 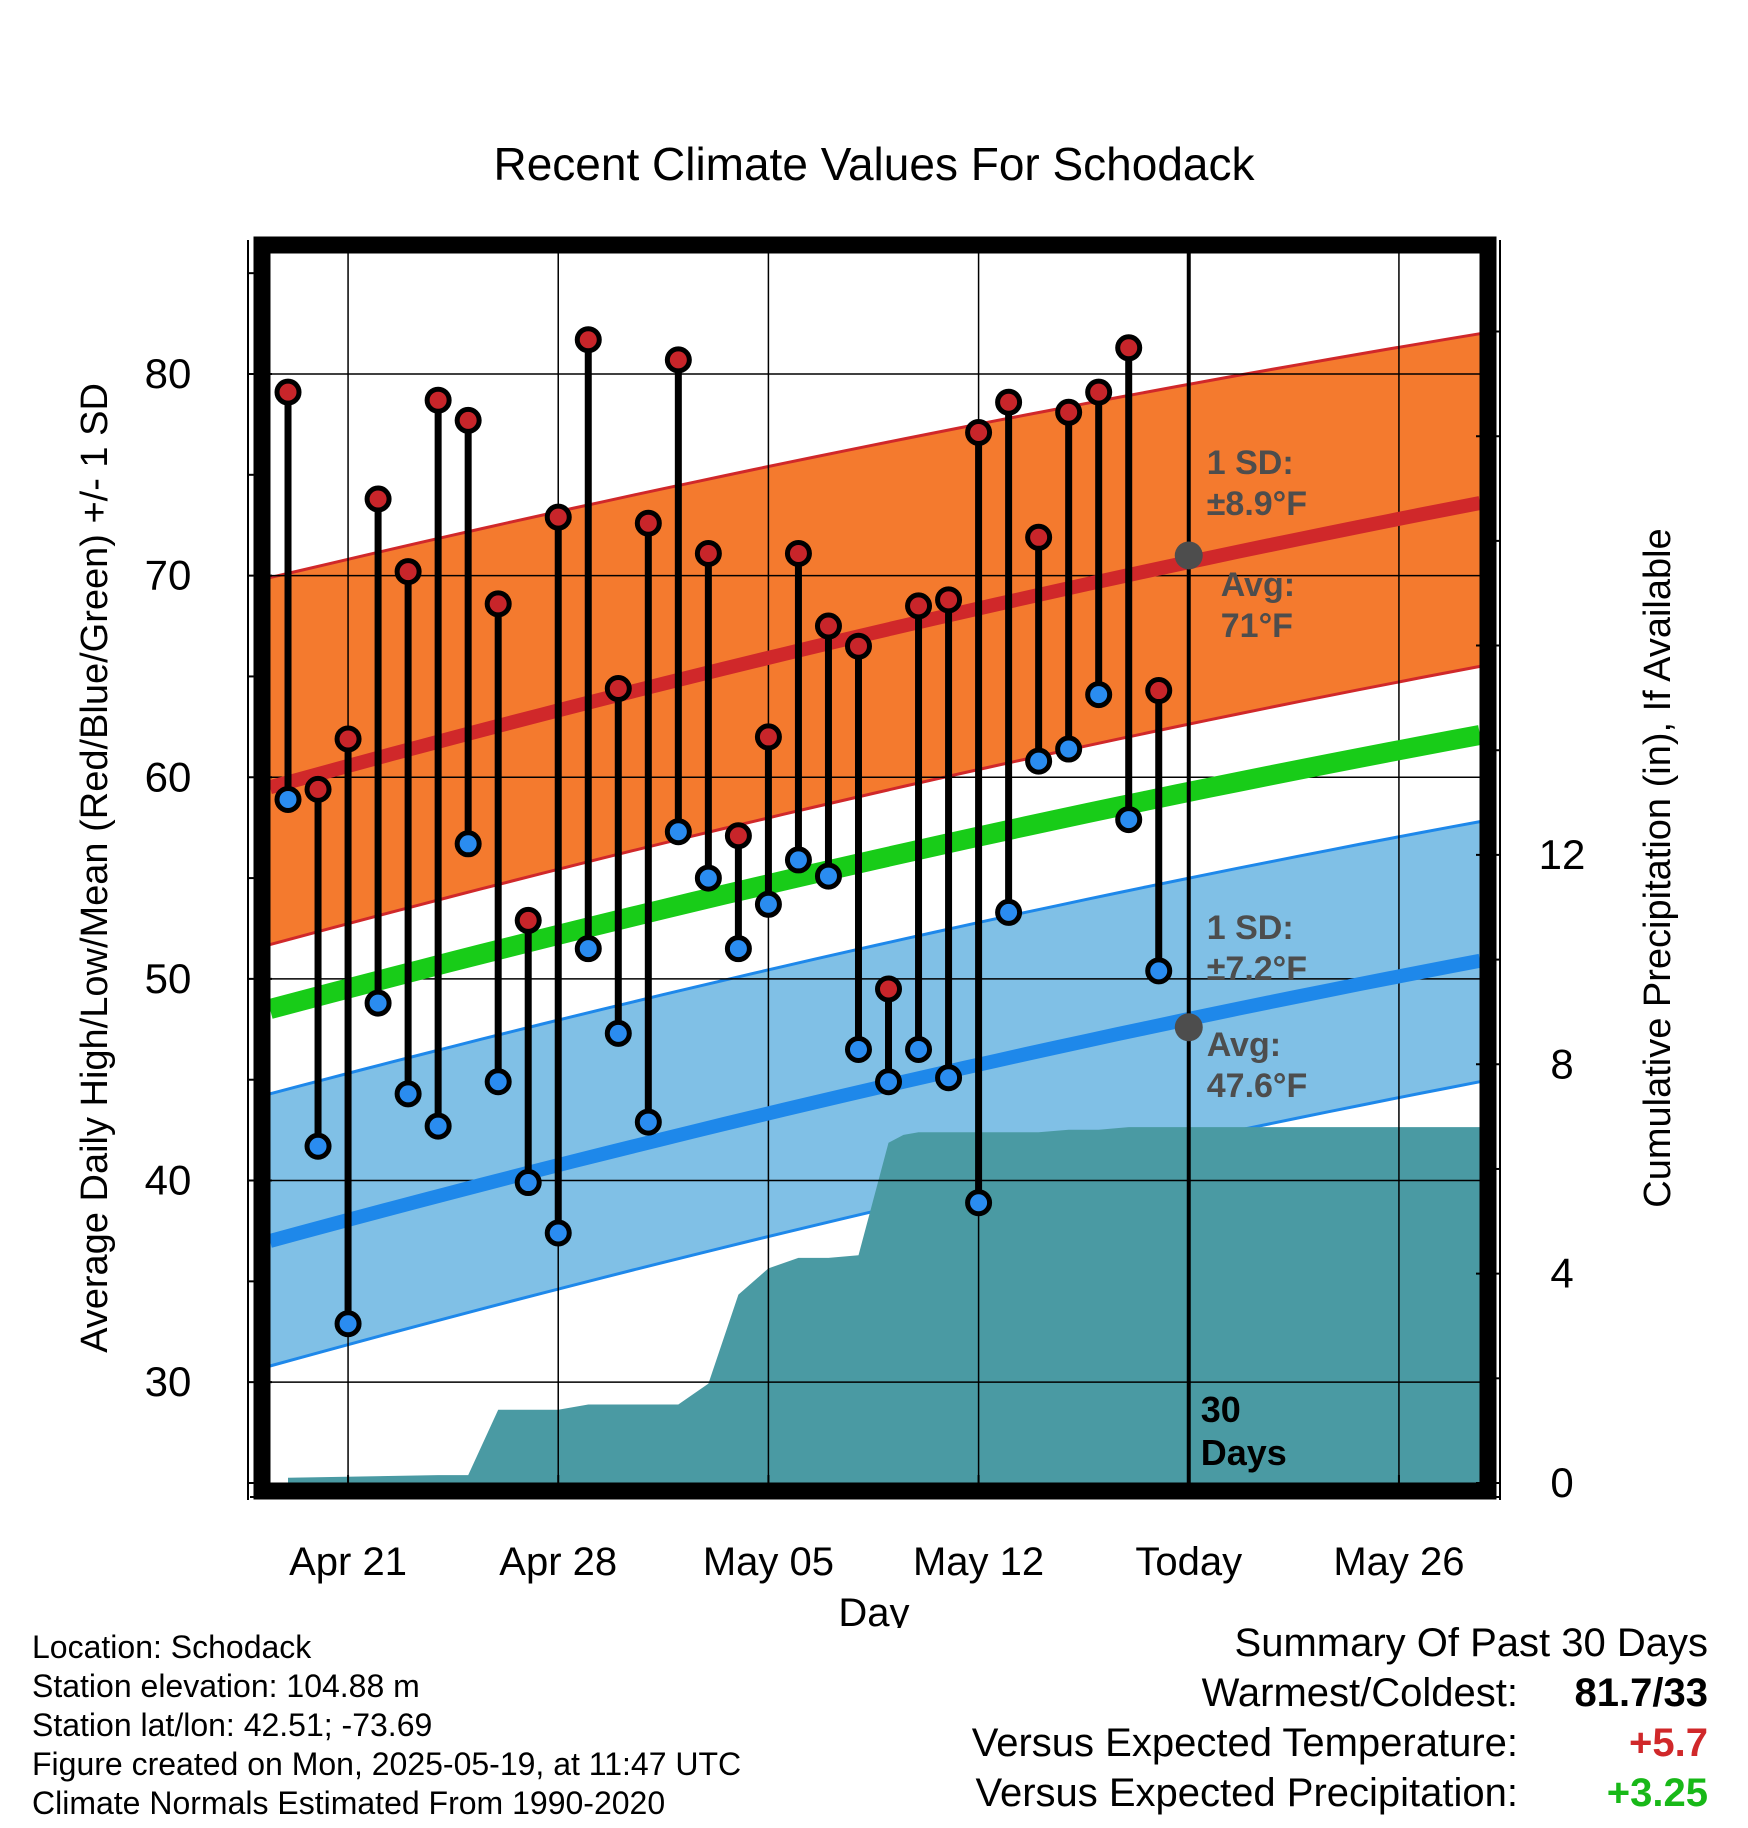 What do you see at coordinates (875, 958) in the screenshot?
I see `low-band-upper-edge` at bounding box center [875, 958].